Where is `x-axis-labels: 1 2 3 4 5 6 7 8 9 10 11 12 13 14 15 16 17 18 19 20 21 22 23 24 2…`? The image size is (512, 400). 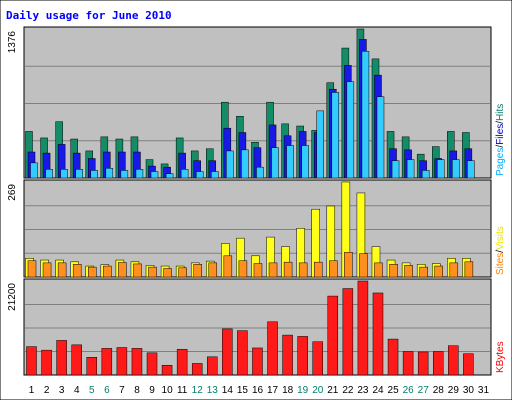 x-axis-labels: 1 2 3 4 5 6 7 8 9 10 11 12 13 14 15 16 17 18 19 20 21 22 23 24 2… is located at coordinates (259, 390).